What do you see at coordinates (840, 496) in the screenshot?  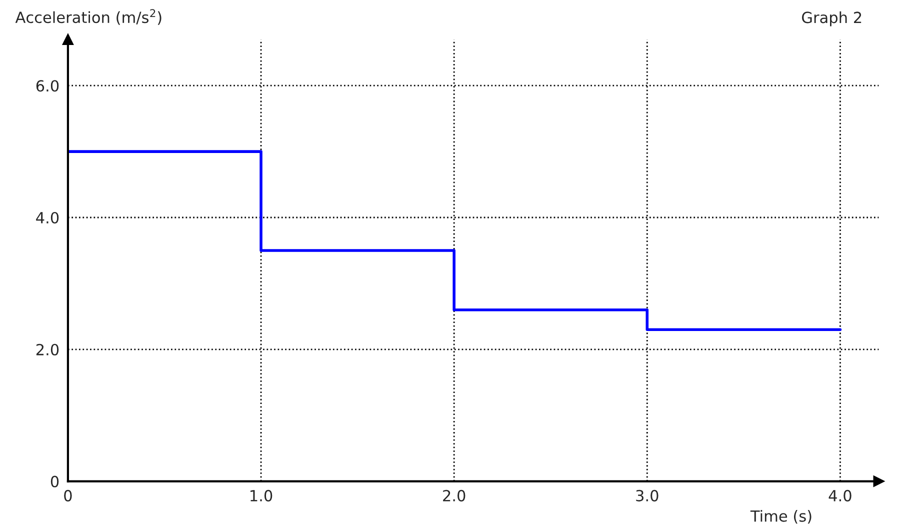 I see `x-tick-label: 4.0` at bounding box center [840, 496].